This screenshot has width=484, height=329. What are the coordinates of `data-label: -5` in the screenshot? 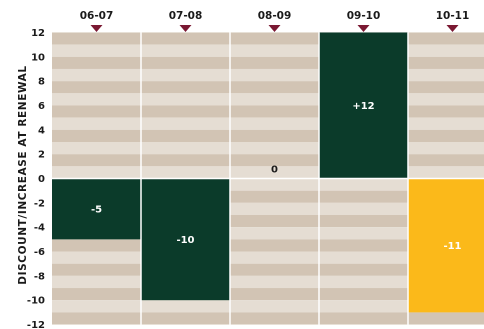 It's located at (96, 209).